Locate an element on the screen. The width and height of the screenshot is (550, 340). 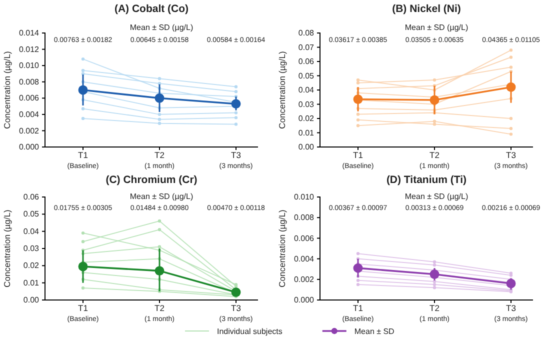
y-tick-label: 0.08 is located at coordinates (306, 33).